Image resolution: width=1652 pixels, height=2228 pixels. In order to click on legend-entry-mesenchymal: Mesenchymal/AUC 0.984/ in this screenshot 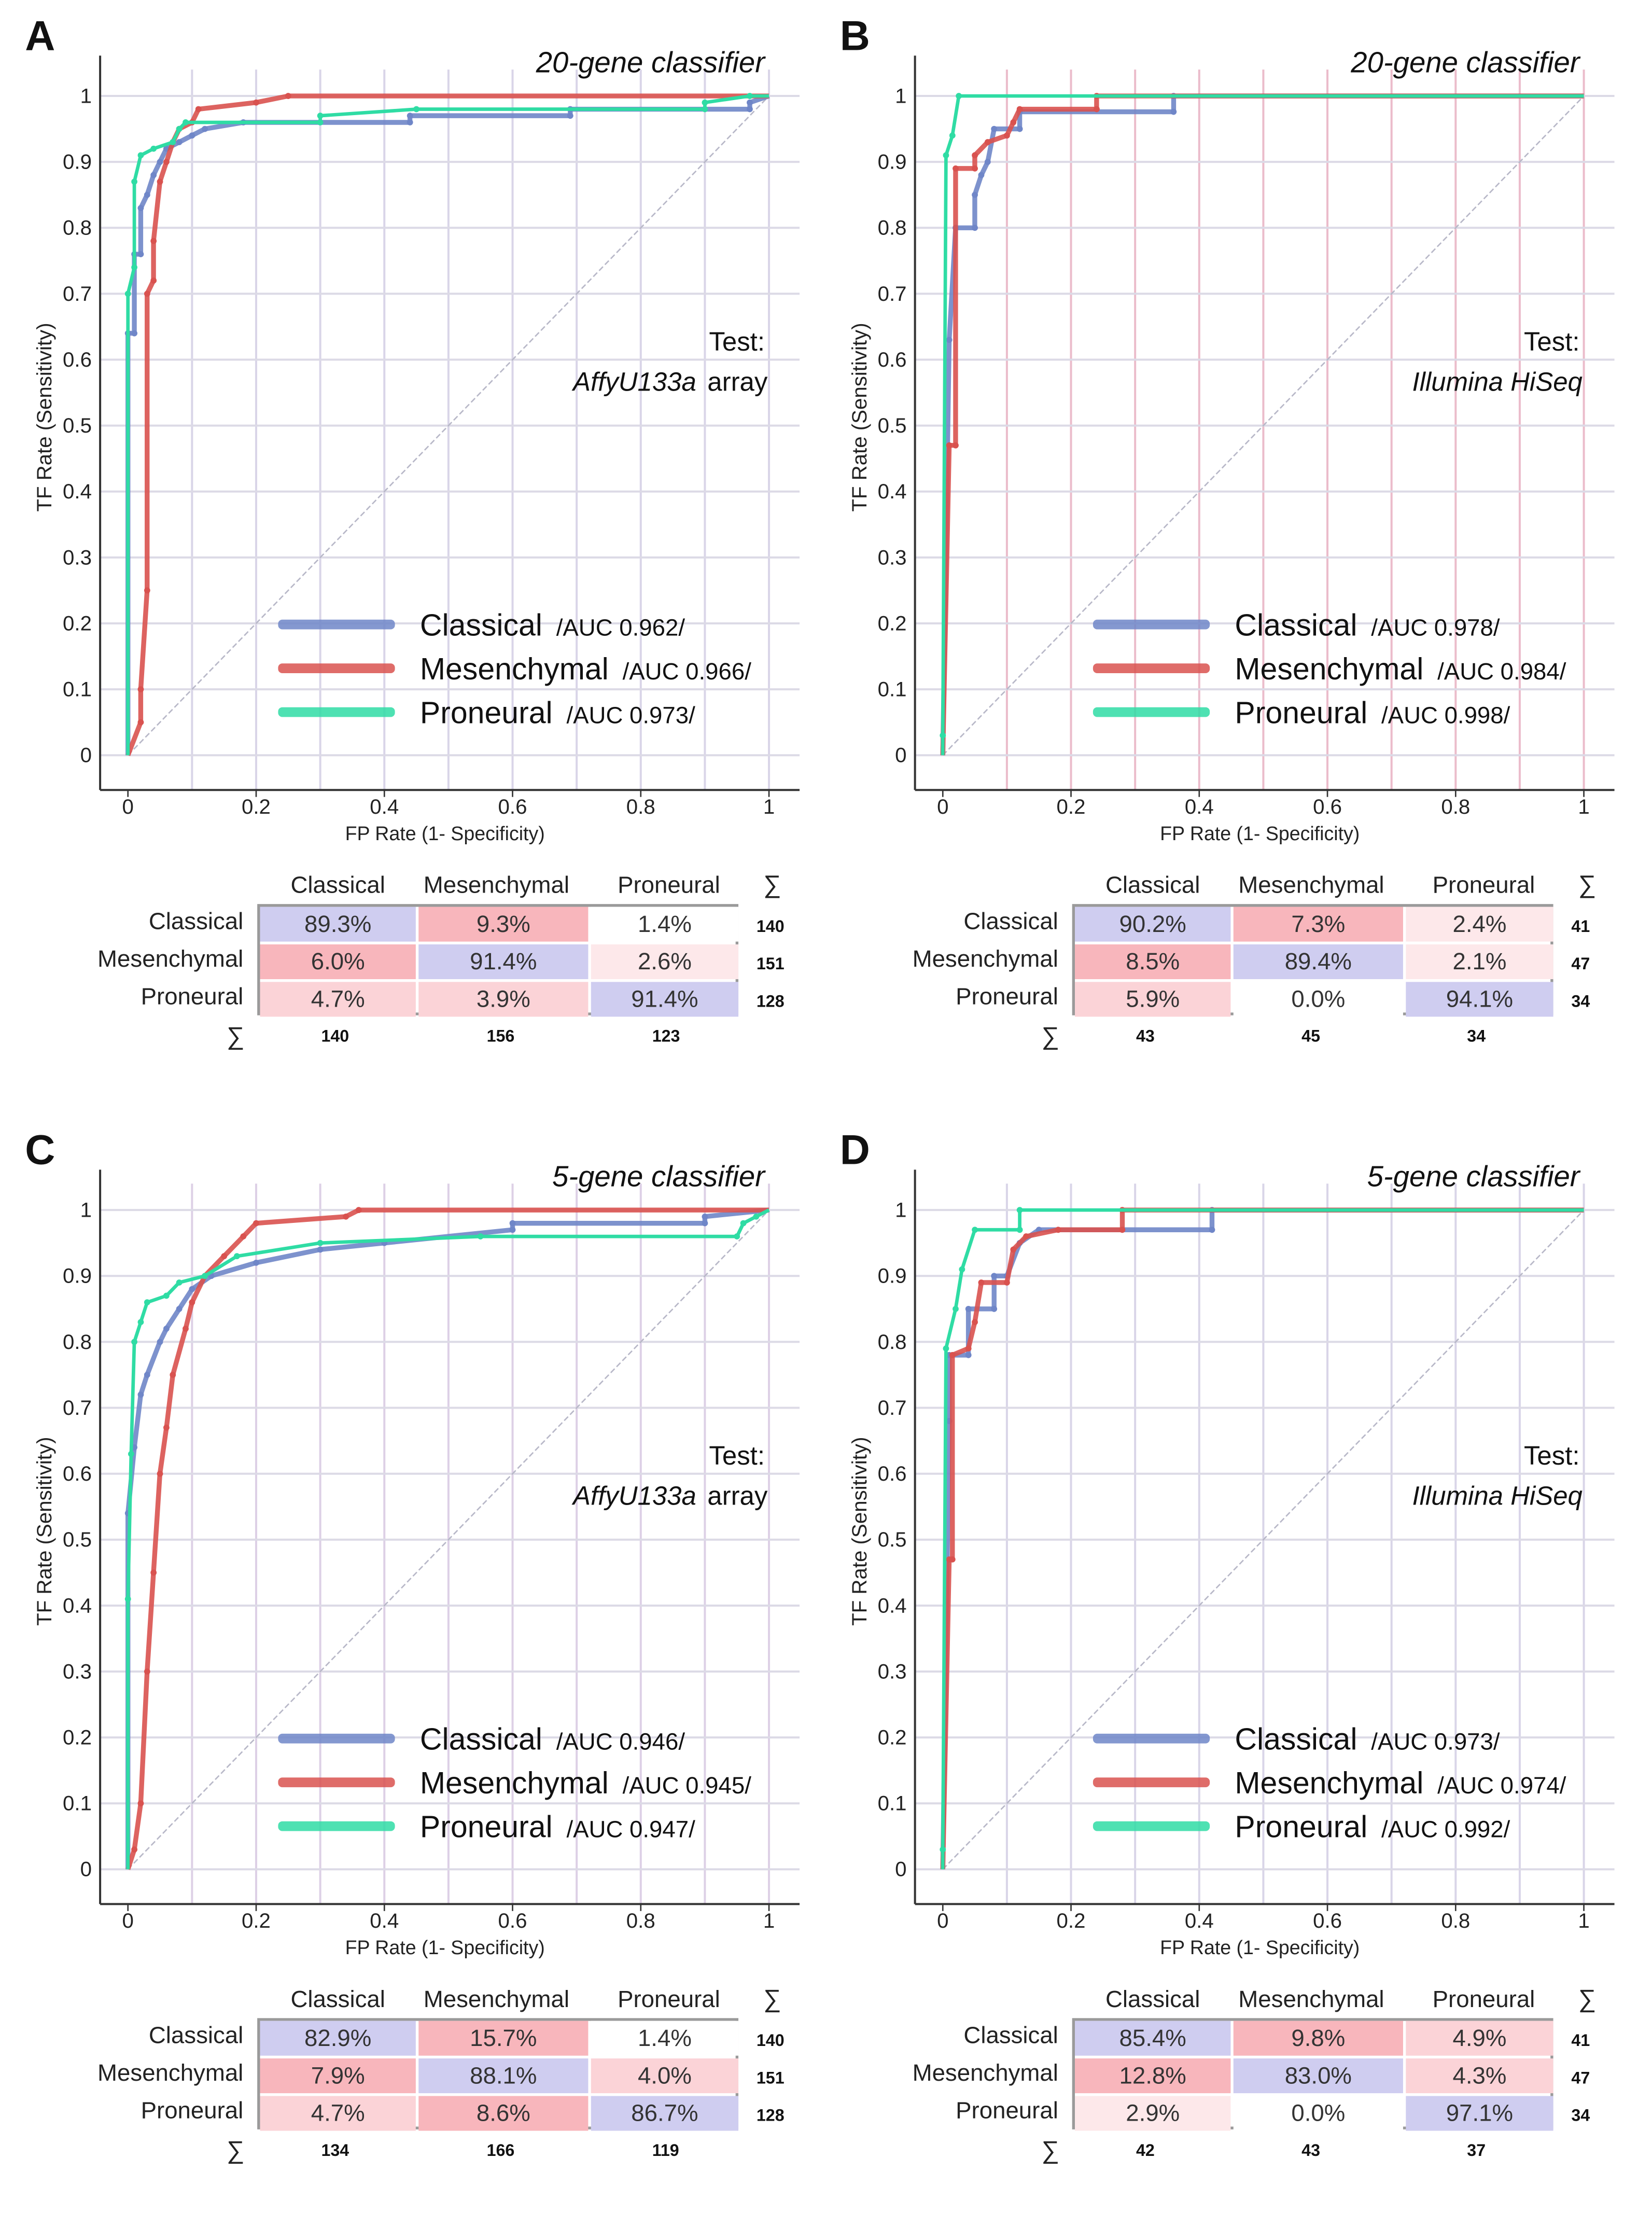, I will do `click(1400, 669)`.